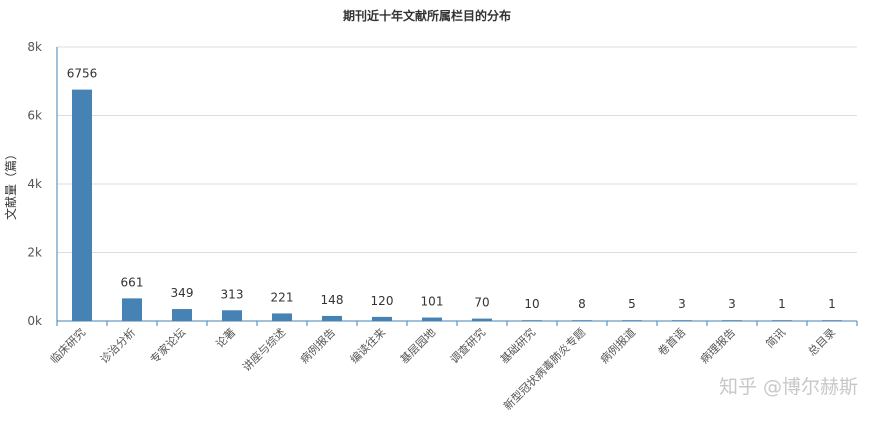  Describe the element at coordinates (34, 253) in the screenshot. I see `y-tick-label: 2k` at that location.